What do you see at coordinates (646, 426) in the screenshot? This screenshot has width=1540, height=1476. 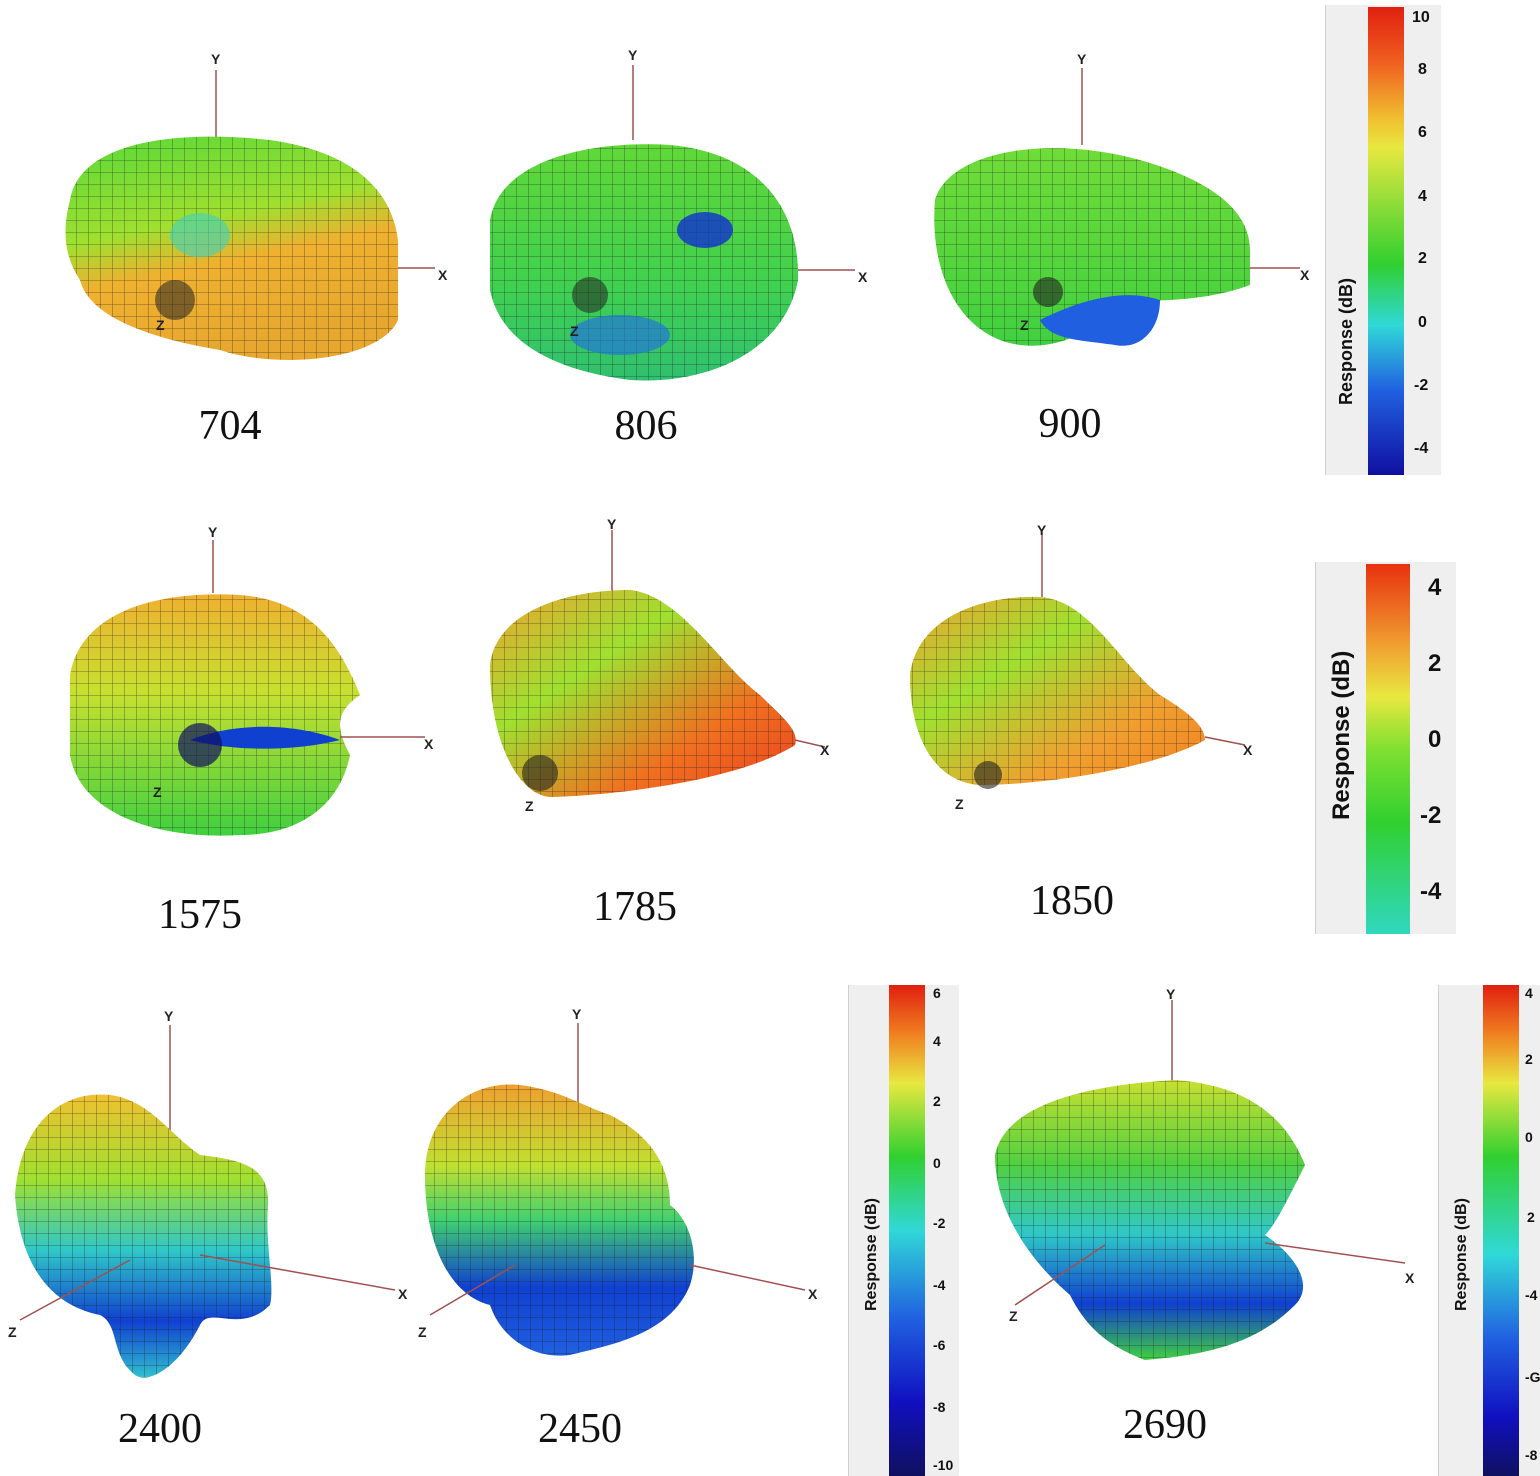 I see `frequency-label: 806` at bounding box center [646, 426].